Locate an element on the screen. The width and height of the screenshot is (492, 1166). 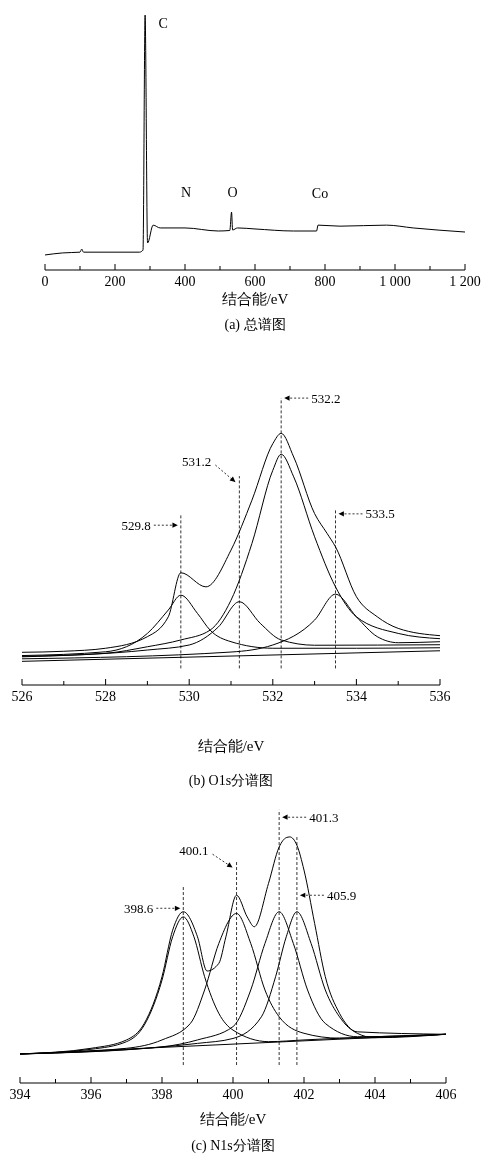
annotation: 405.9 is located at coordinates (341, 895).